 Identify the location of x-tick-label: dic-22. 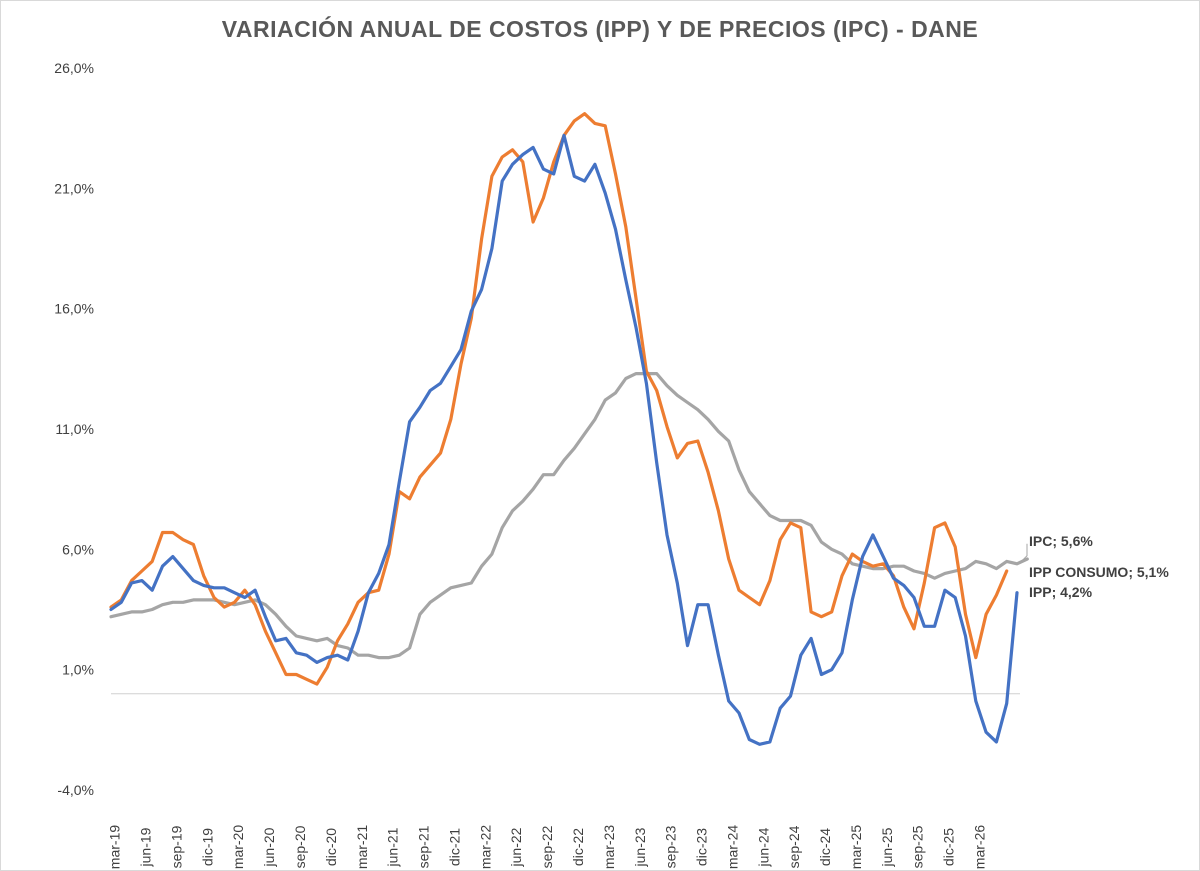
(578, 847).